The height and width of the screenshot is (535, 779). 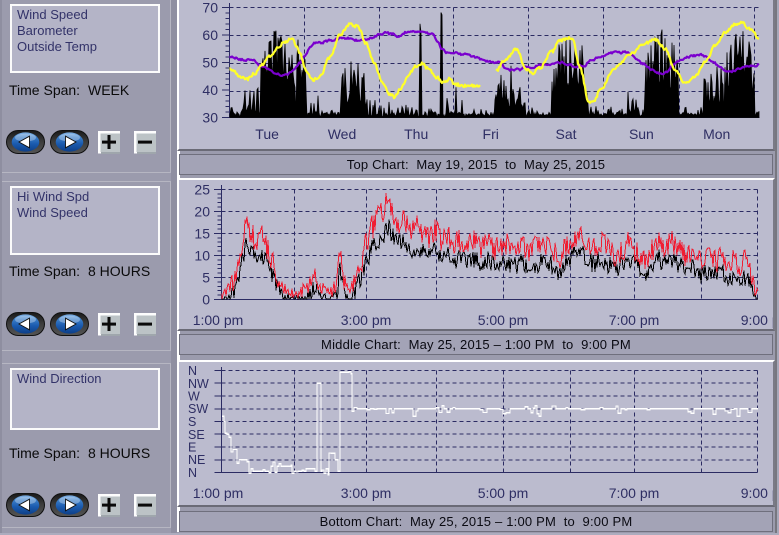 I want to click on svg-text: 60, so click(x=210, y=35).